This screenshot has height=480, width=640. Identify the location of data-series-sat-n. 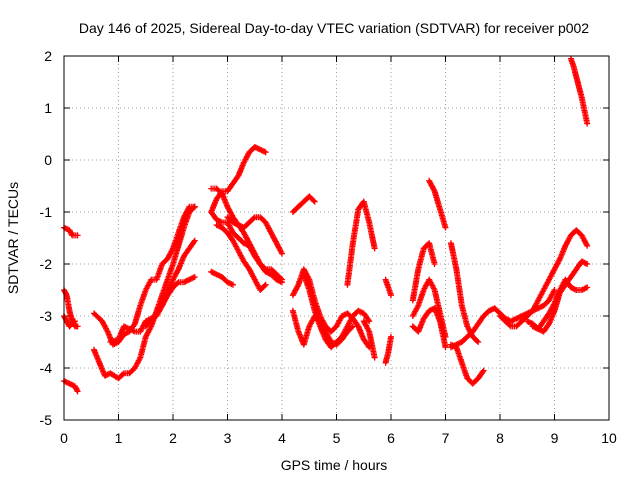
(222, 278).